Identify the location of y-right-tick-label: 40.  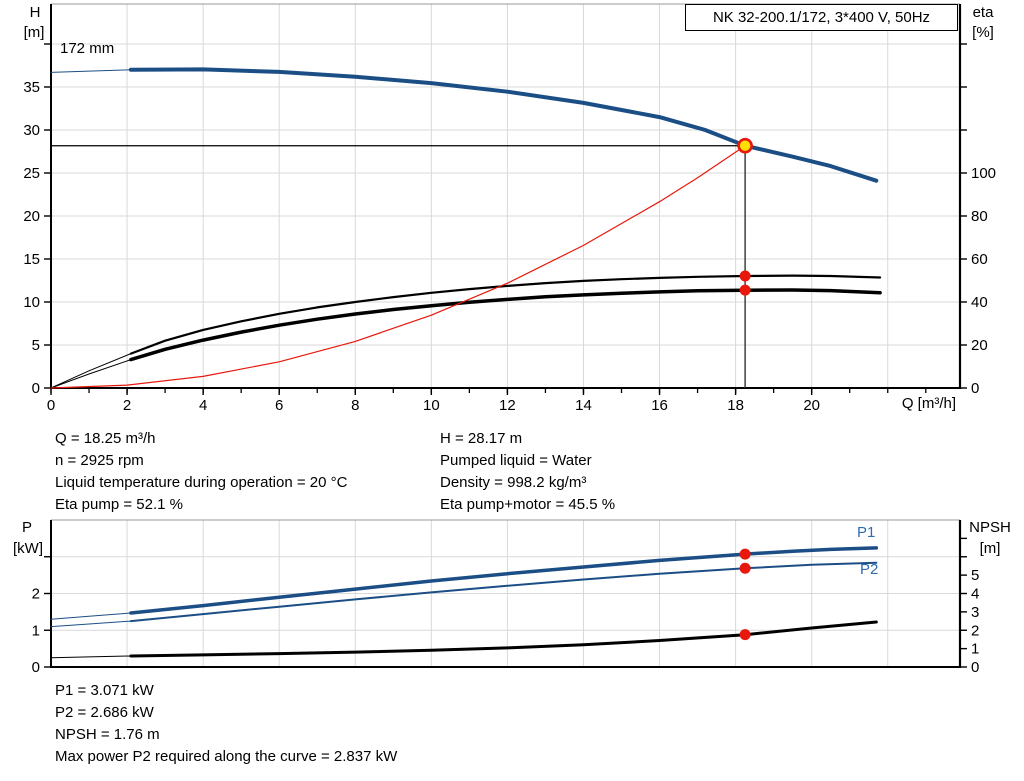
(979, 302).